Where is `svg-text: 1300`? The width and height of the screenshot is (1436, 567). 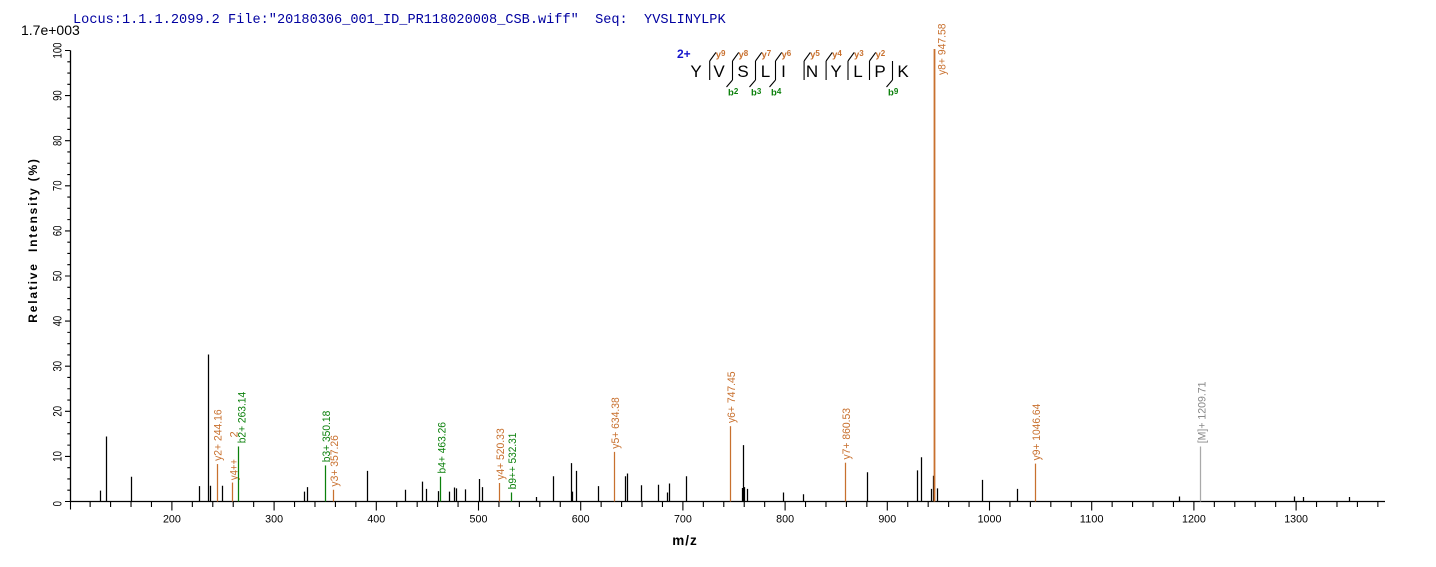 svg-text: 1300 is located at coordinates (1296, 520).